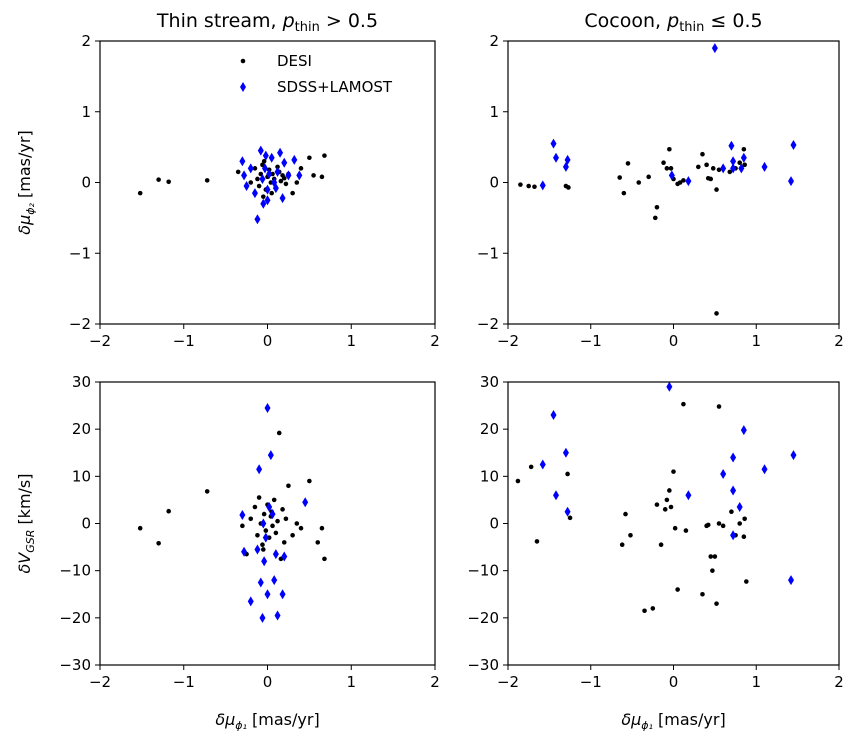  Describe the element at coordinates (316, 74) in the screenshot. I see `legend: DESI SDSS+LAMOST` at that location.